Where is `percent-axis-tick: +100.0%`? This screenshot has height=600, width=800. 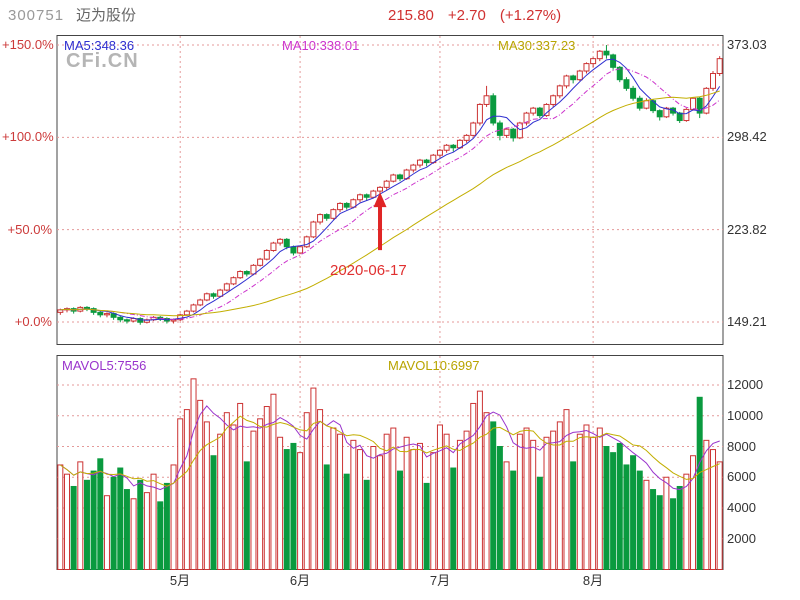
percent-axis-tick: +100.0% is located at coordinates (28, 136).